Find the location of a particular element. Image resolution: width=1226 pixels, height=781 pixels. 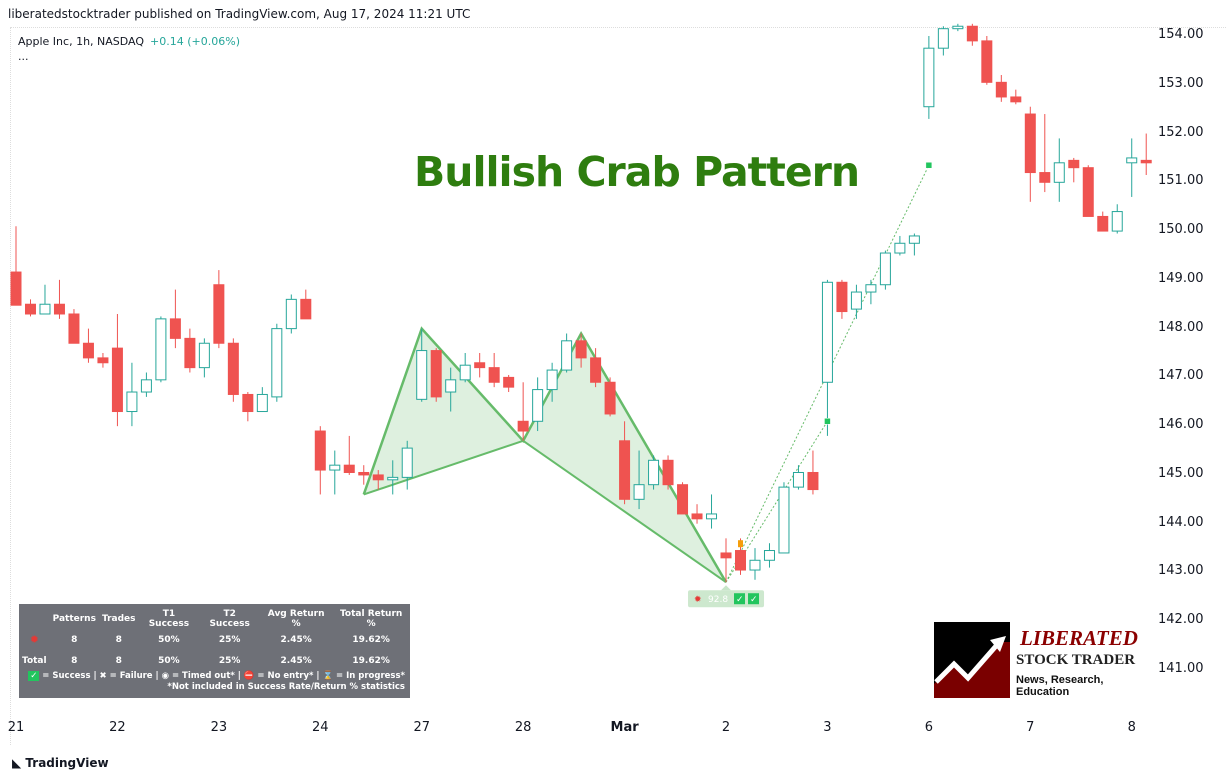

logo-line2: STOCK TRADER is located at coordinates (1076, 660).